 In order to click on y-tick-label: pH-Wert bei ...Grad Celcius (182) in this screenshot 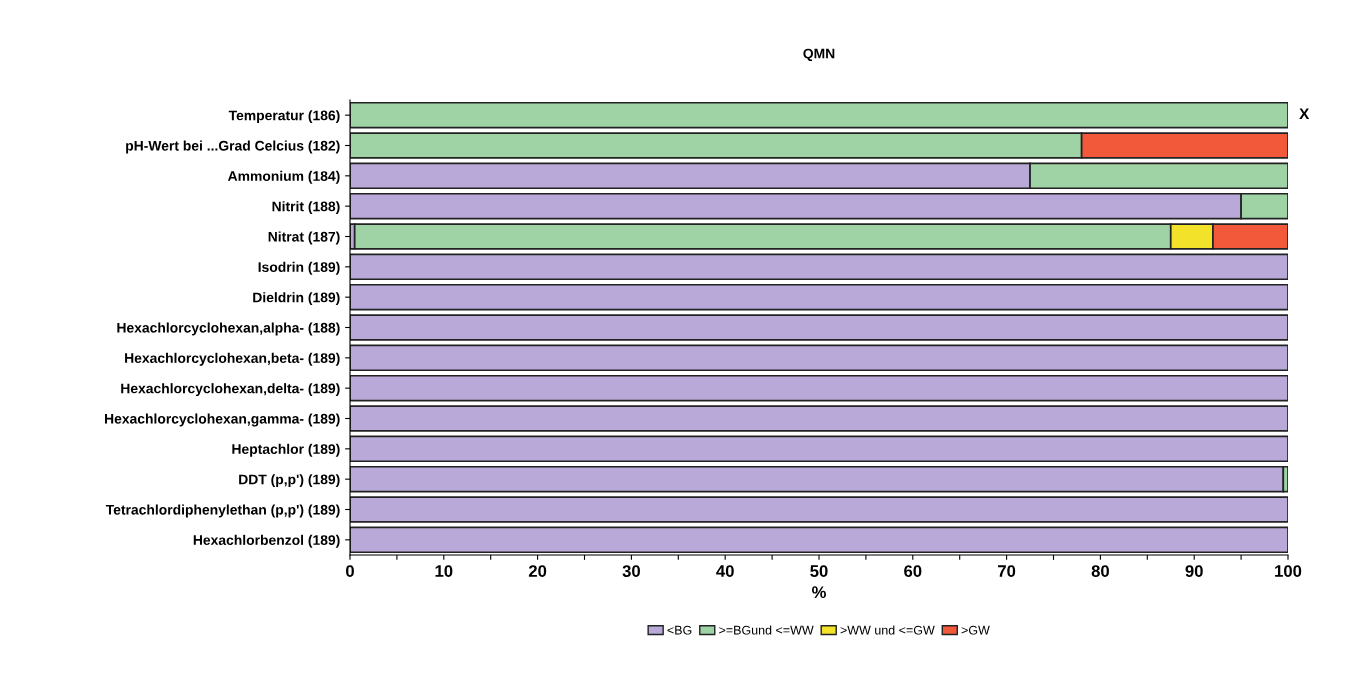, I will do `click(233, 147)`.